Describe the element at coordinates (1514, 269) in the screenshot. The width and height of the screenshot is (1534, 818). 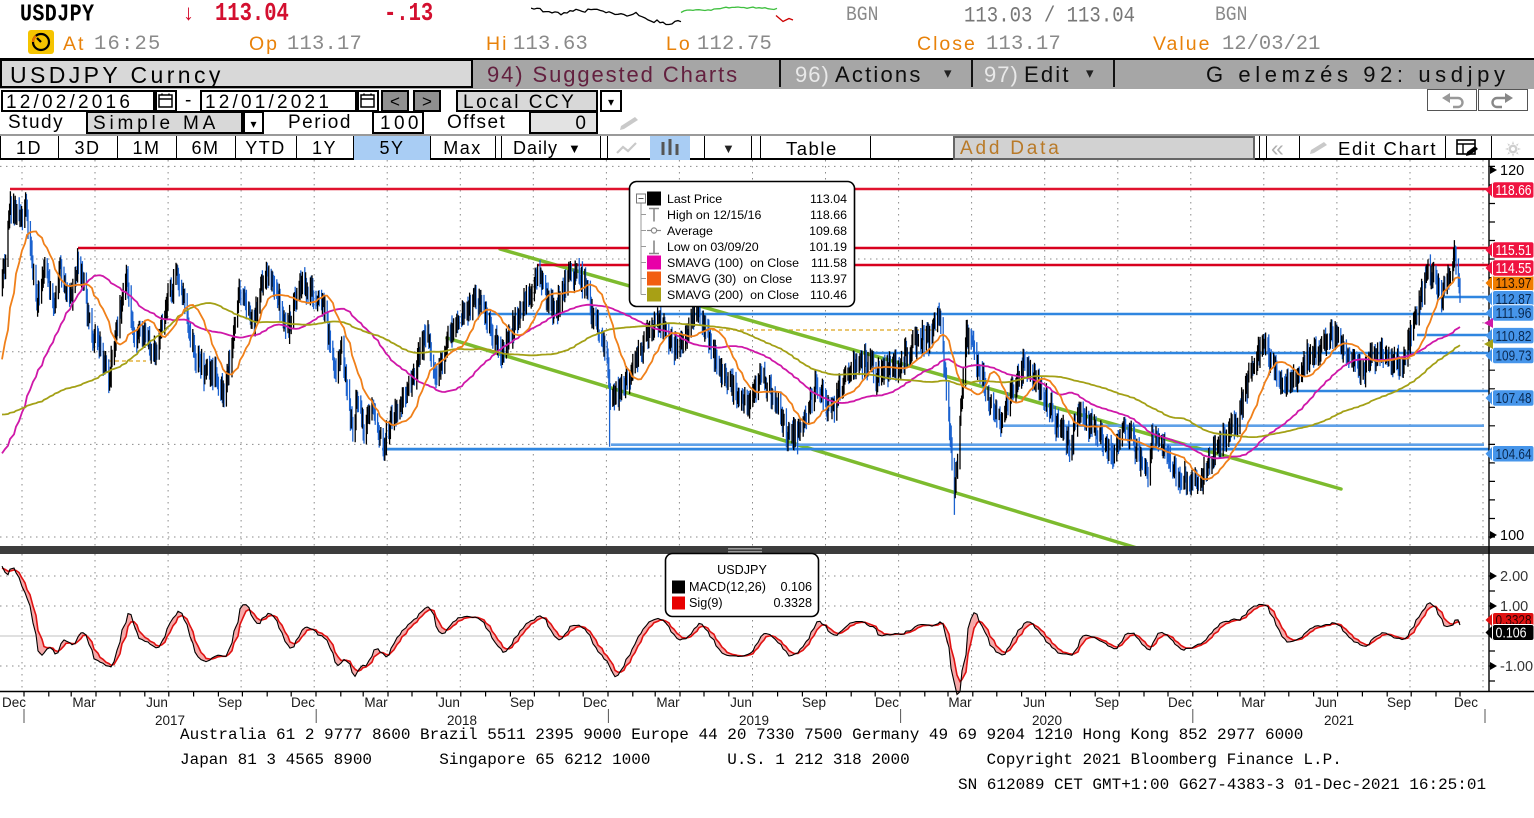
I see `svg-text: 114.55` at that location.